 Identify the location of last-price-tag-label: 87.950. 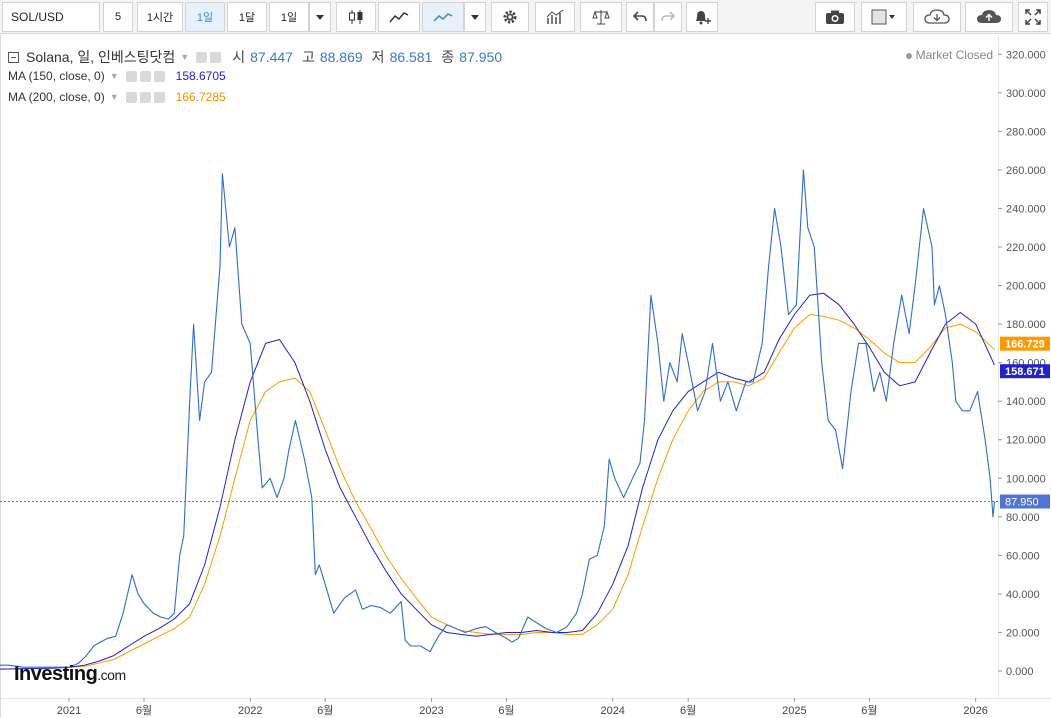
(1022, 503).